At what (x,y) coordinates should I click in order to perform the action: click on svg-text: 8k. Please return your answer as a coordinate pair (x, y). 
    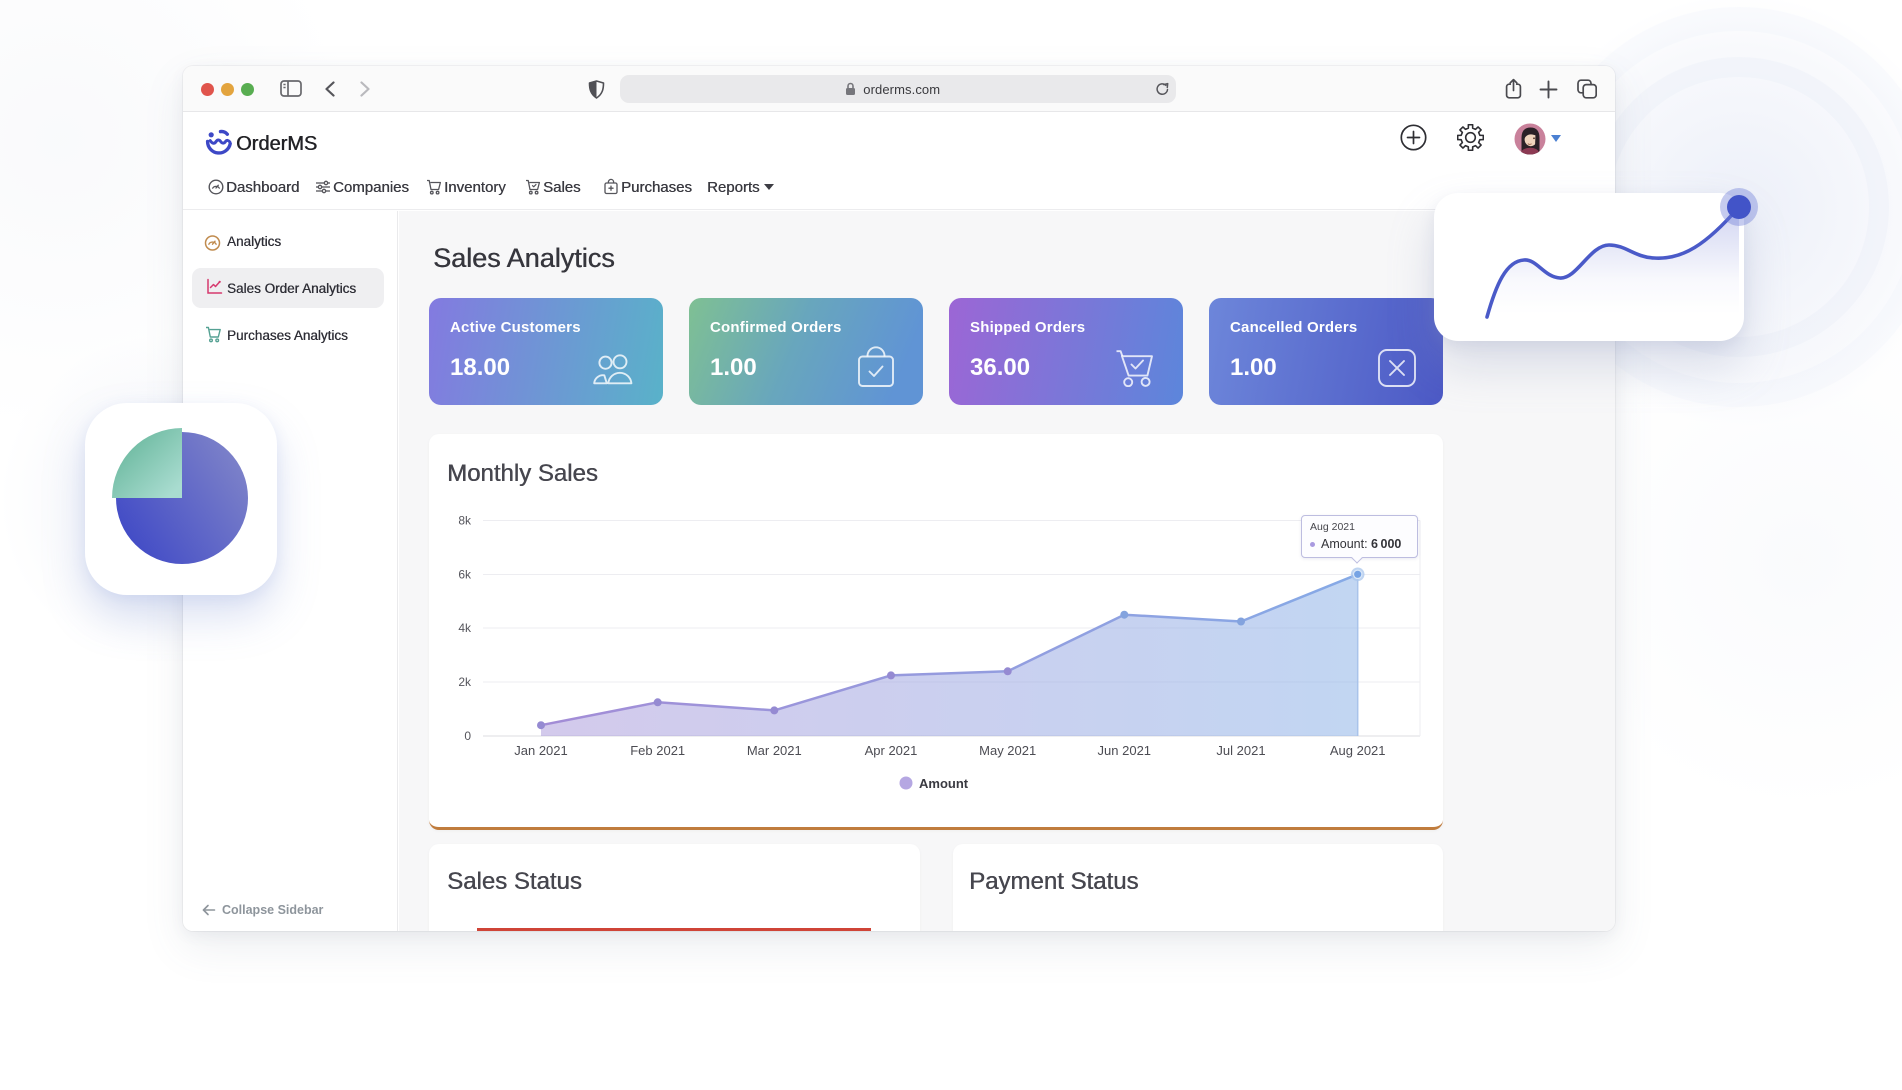
    Looking at the image, I should click on (465, 521).